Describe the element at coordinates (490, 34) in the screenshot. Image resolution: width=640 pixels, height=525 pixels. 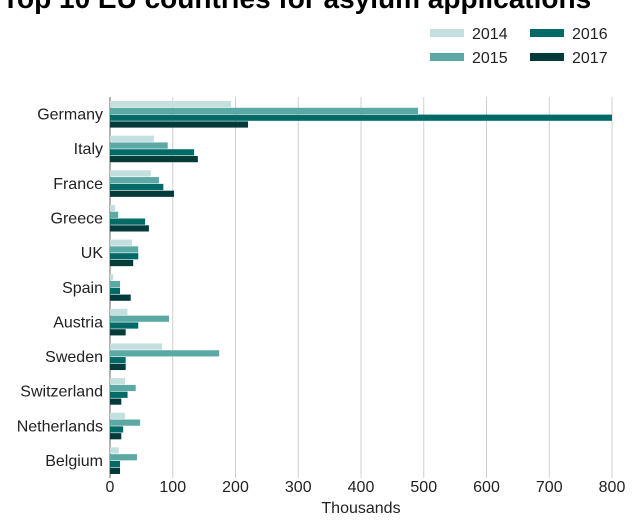
I see `legend-label: 2014` at that location.